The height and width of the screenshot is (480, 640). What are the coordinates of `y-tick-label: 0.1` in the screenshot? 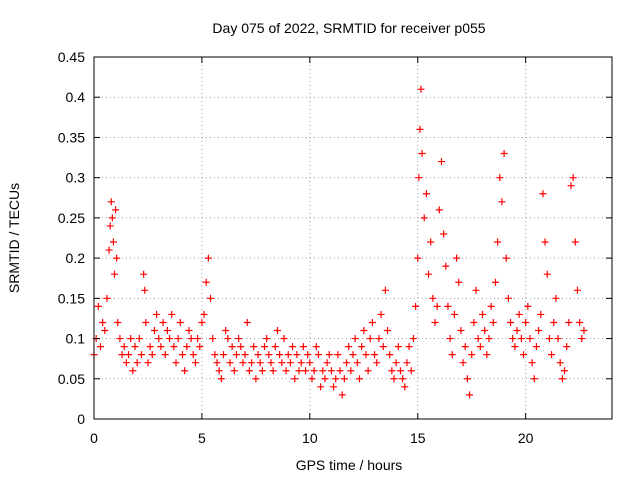 It's located at (76, 339).